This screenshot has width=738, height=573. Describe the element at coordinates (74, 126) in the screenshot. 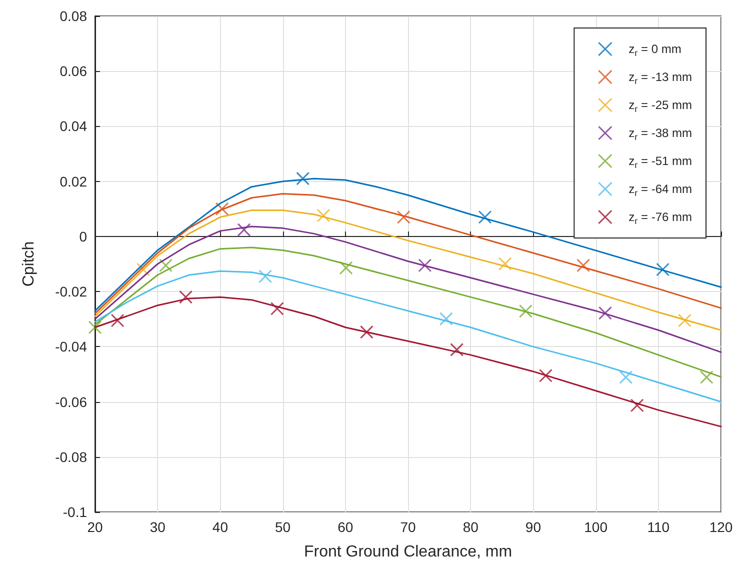

I see `y-tick-label: 0.04` at that location.